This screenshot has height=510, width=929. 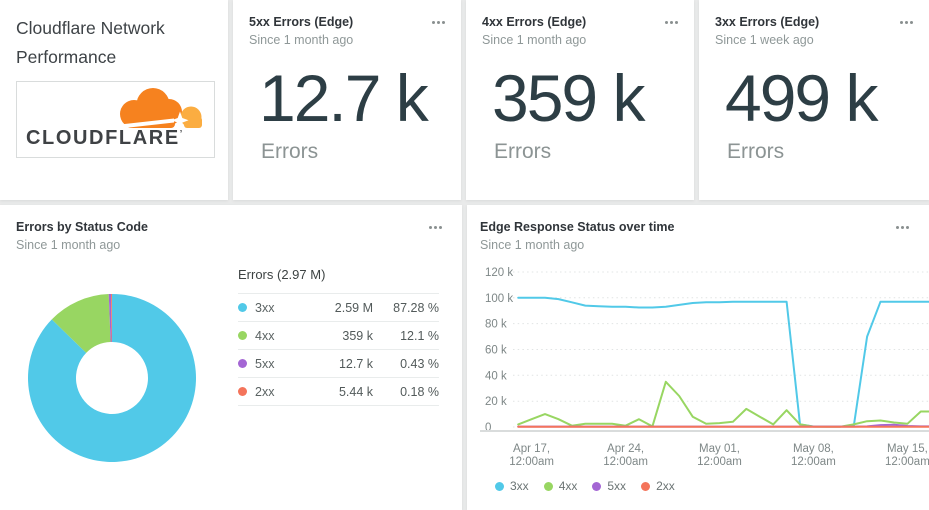 What do you see at coordinates (496, 402) in the screenshot?
I see `y-axis-label: 20 k` at bounding box center [496, 402].